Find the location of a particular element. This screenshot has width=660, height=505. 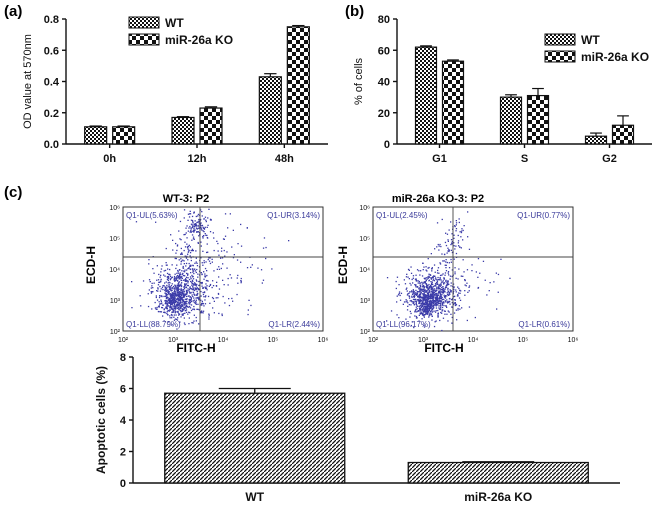

chart-b-legend-swatch-ko is located at coordinates (560, 56).